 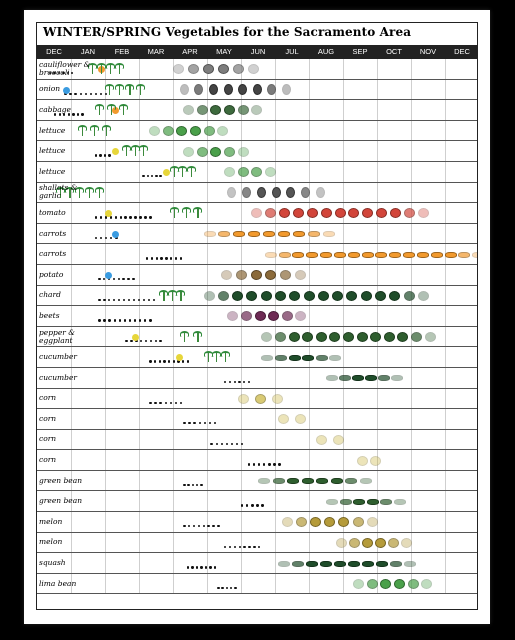 I want to click on crop-label: green bean, so click(x=61, y=480).